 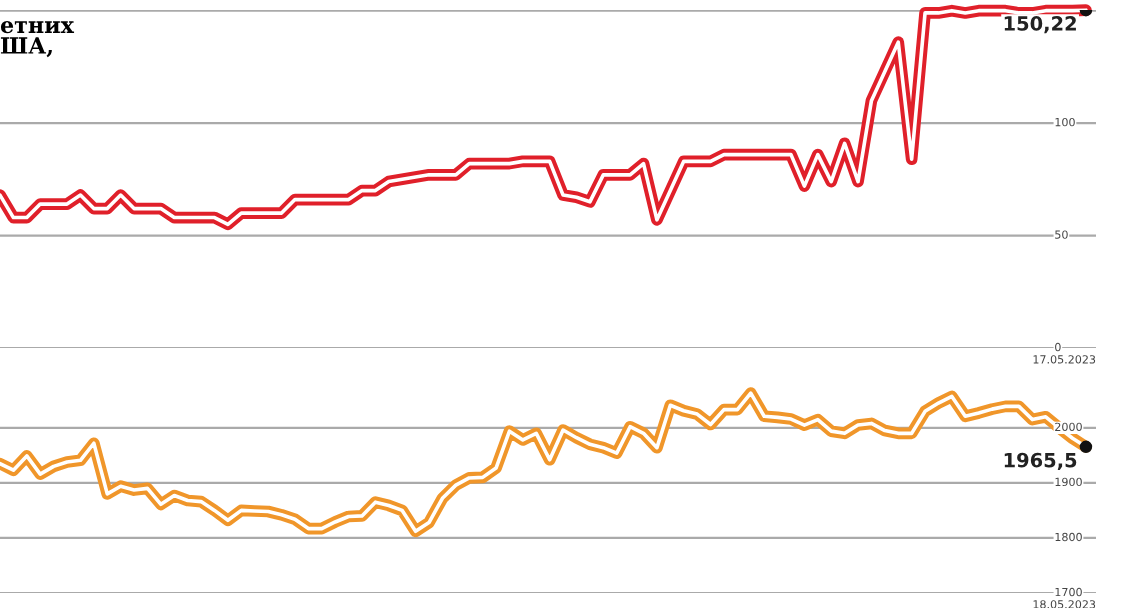 I want to click on data-label: 150,22, so click(x=1040, y=25).